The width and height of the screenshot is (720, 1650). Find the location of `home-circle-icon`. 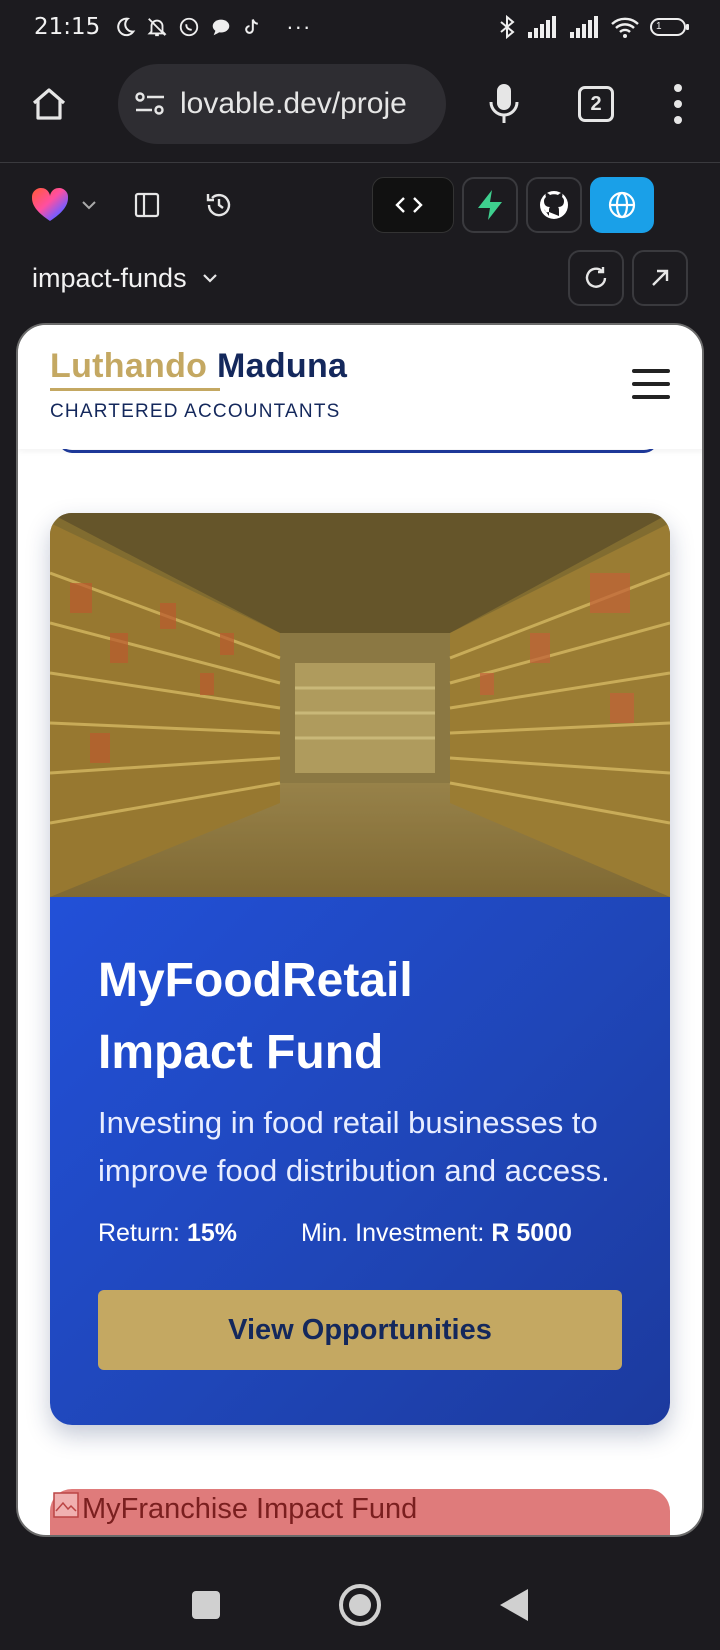

home-circle-icon is located at coordinates (360, 1605).